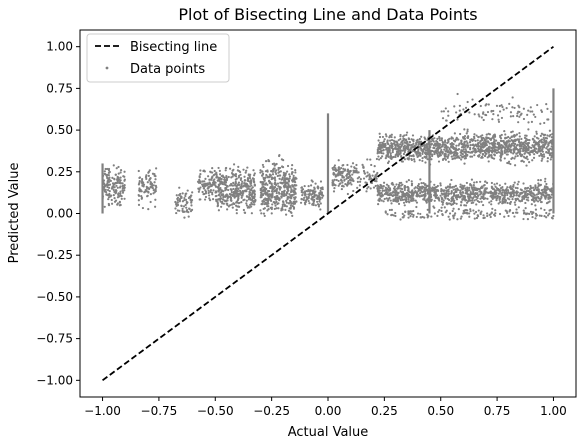 The width and height of the screenshot is (584, 440). What do you see at coordinates (107, 68) in the screenshot?
I see `legend-data-points-swatch` at bounding box center [107, 68].